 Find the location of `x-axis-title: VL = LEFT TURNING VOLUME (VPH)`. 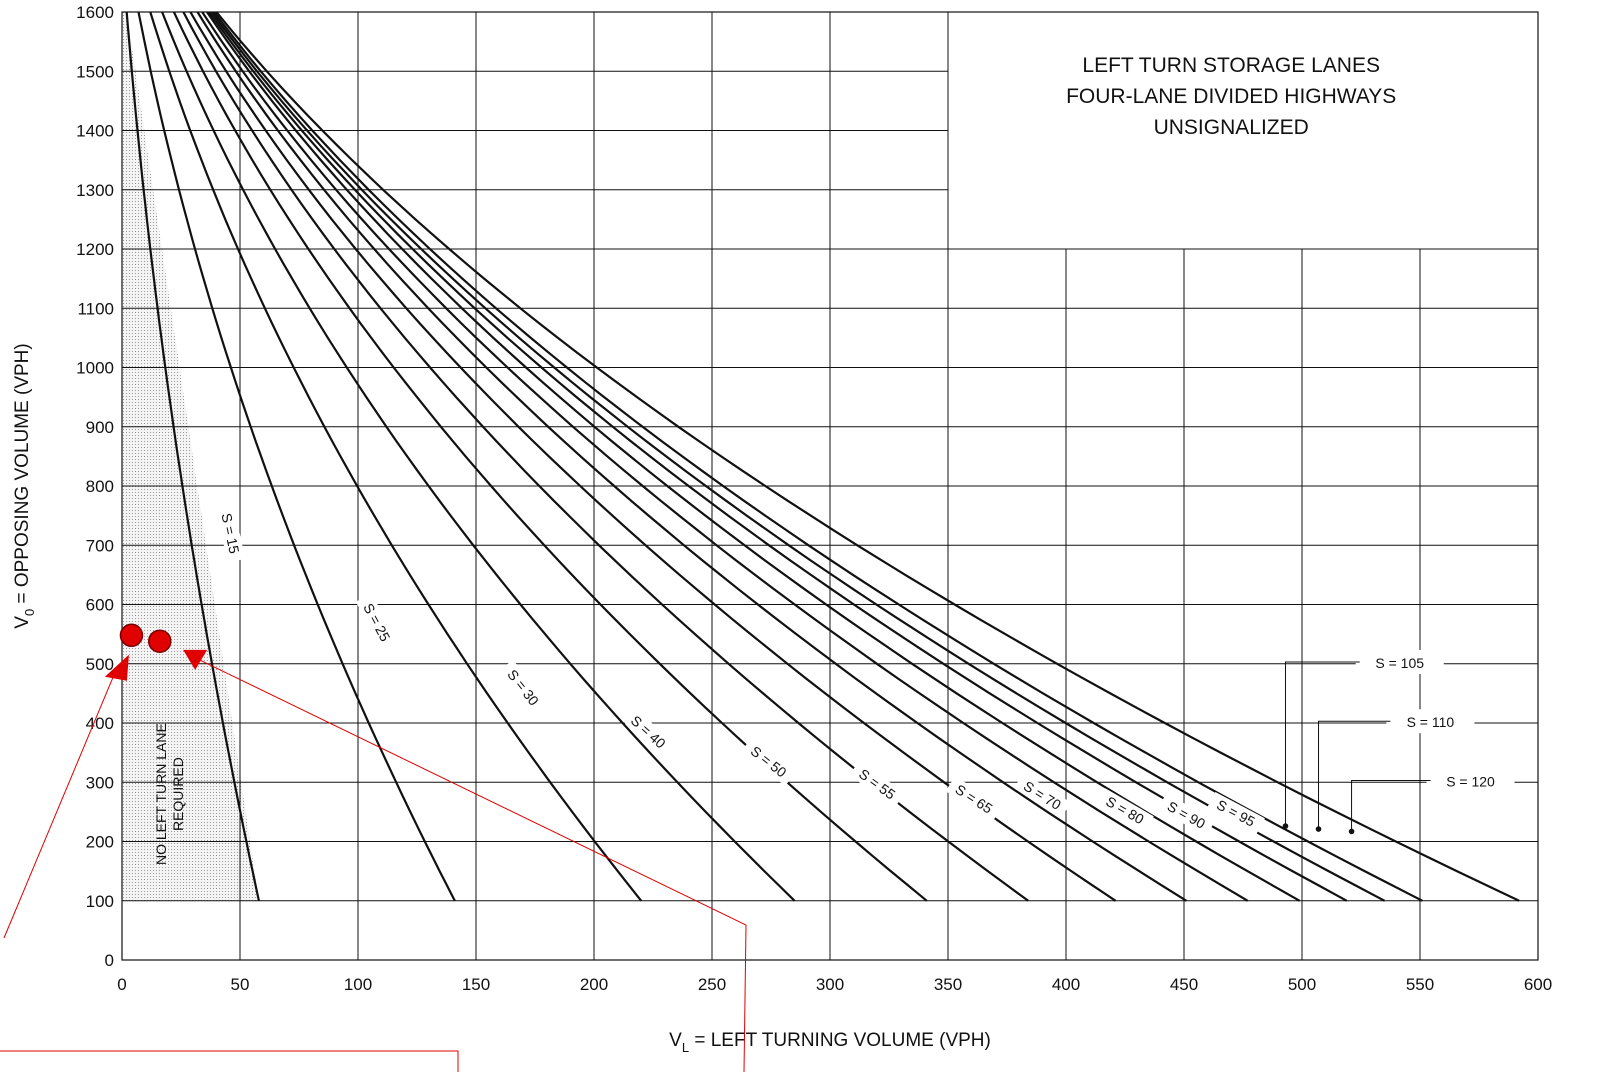

x-axis-title: VL = LEFT TURNING VOLUME (VPH) is located at coordinates (830, 1042).